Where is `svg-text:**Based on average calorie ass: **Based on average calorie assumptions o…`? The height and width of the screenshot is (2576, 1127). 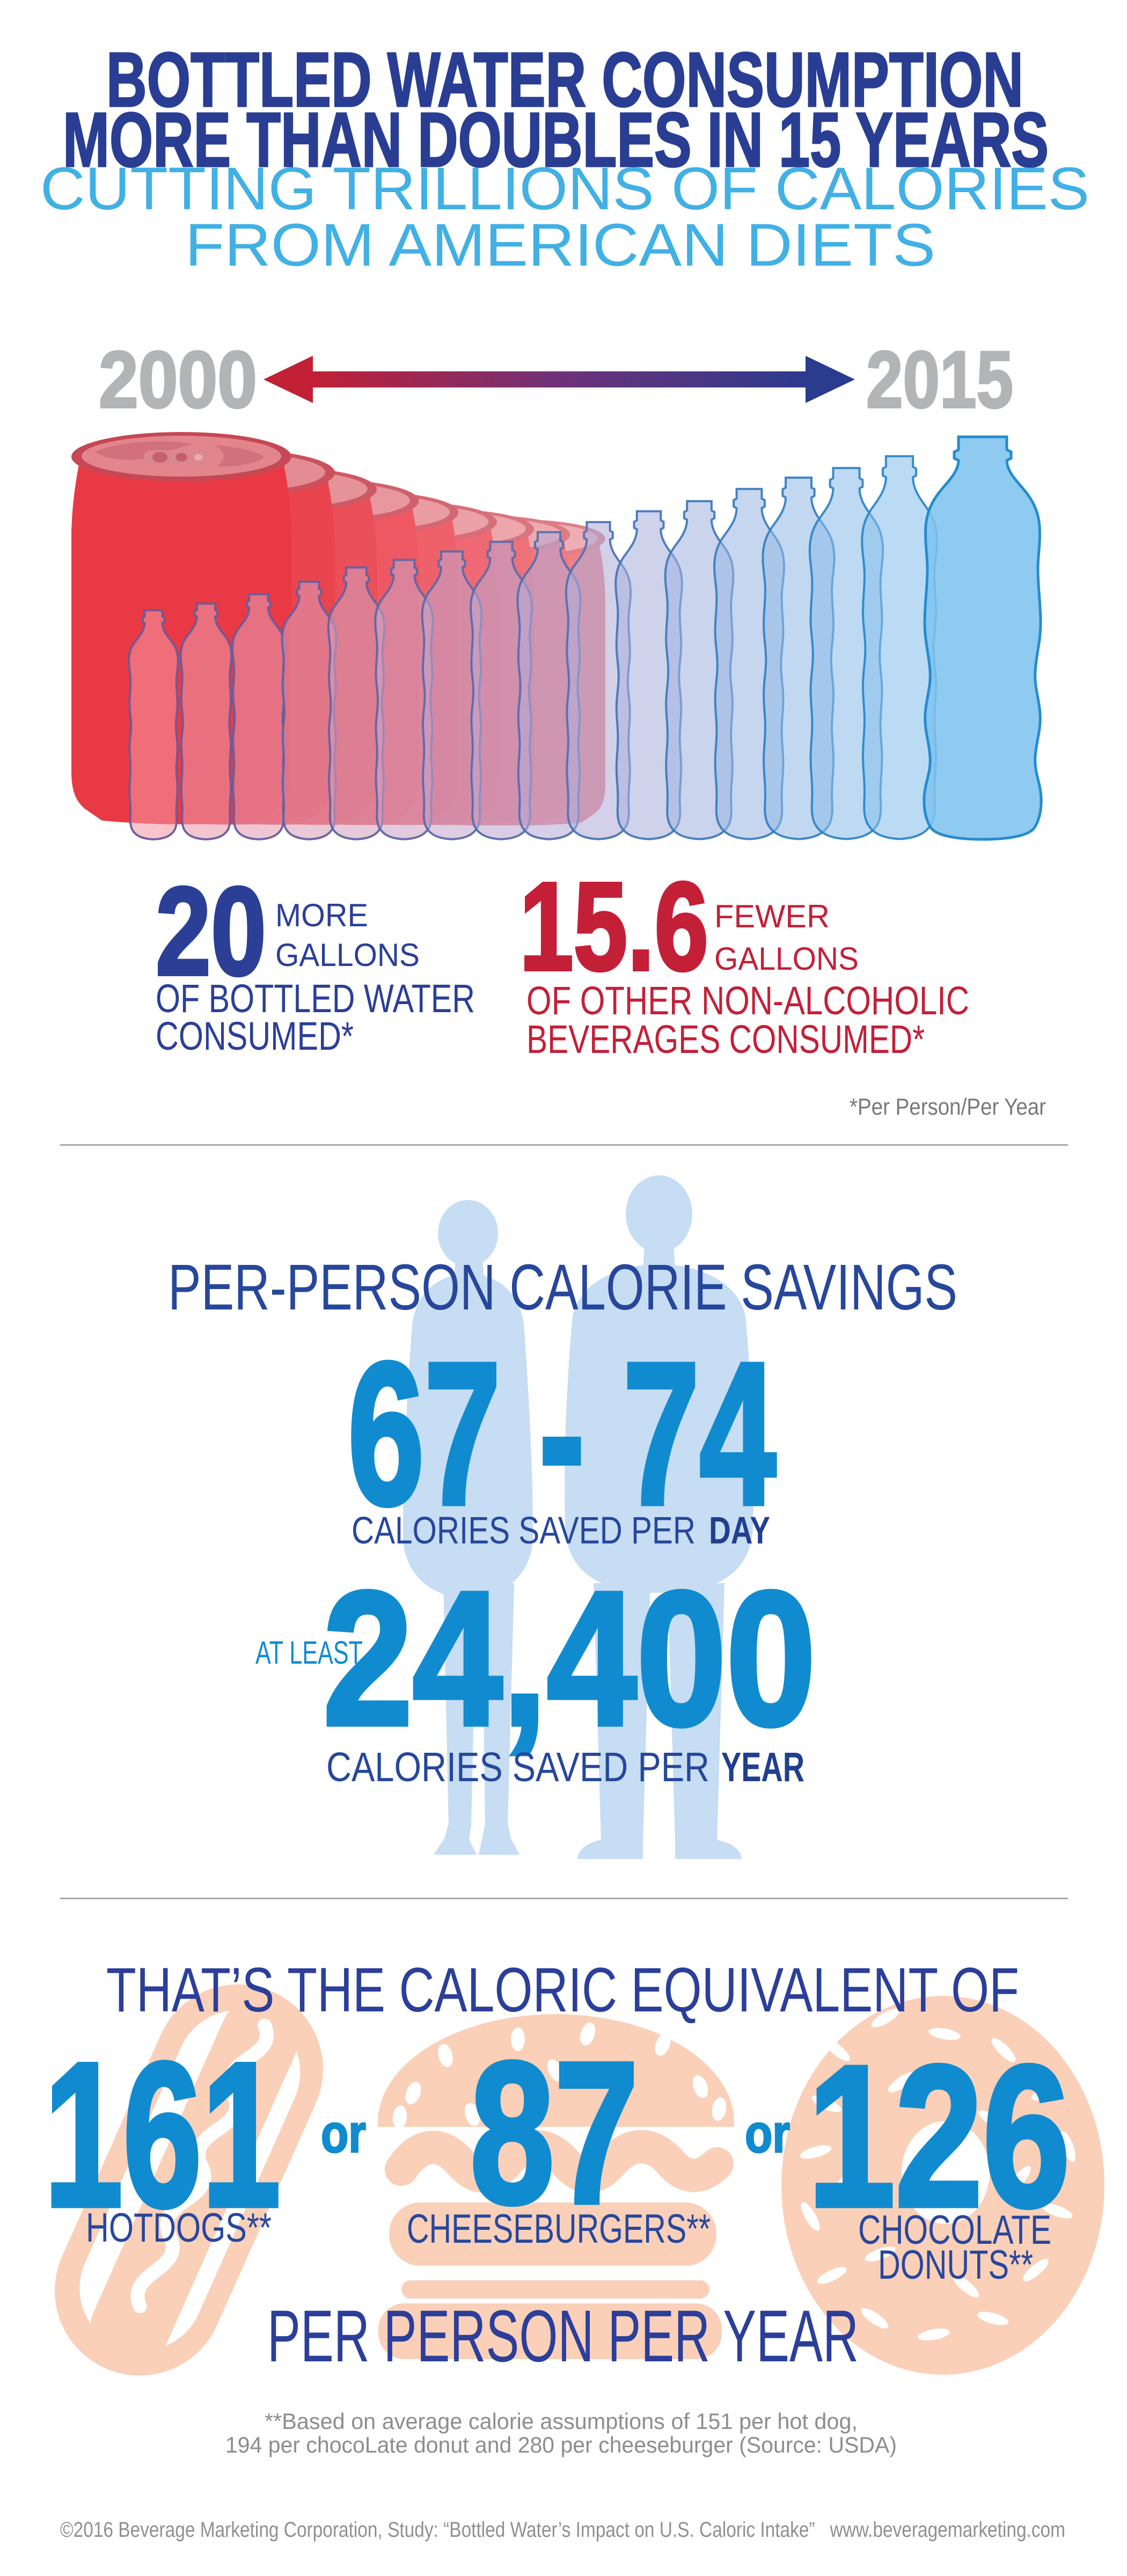 svg-text:**Based on average calorie ass: **Based on average calorie assumptions o… is located at coordinates (561, 2421).